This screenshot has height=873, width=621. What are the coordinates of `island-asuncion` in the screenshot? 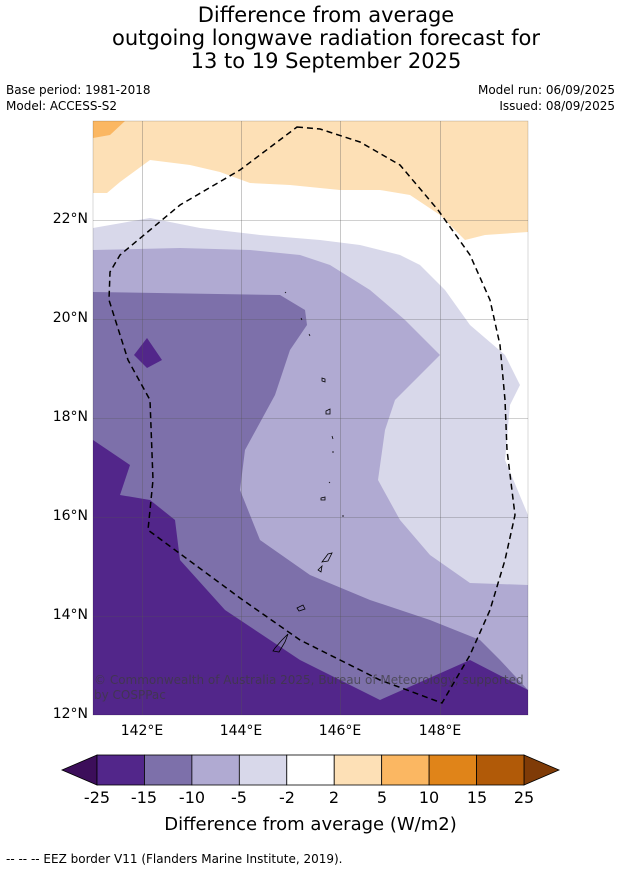 It's located at (309, 335).